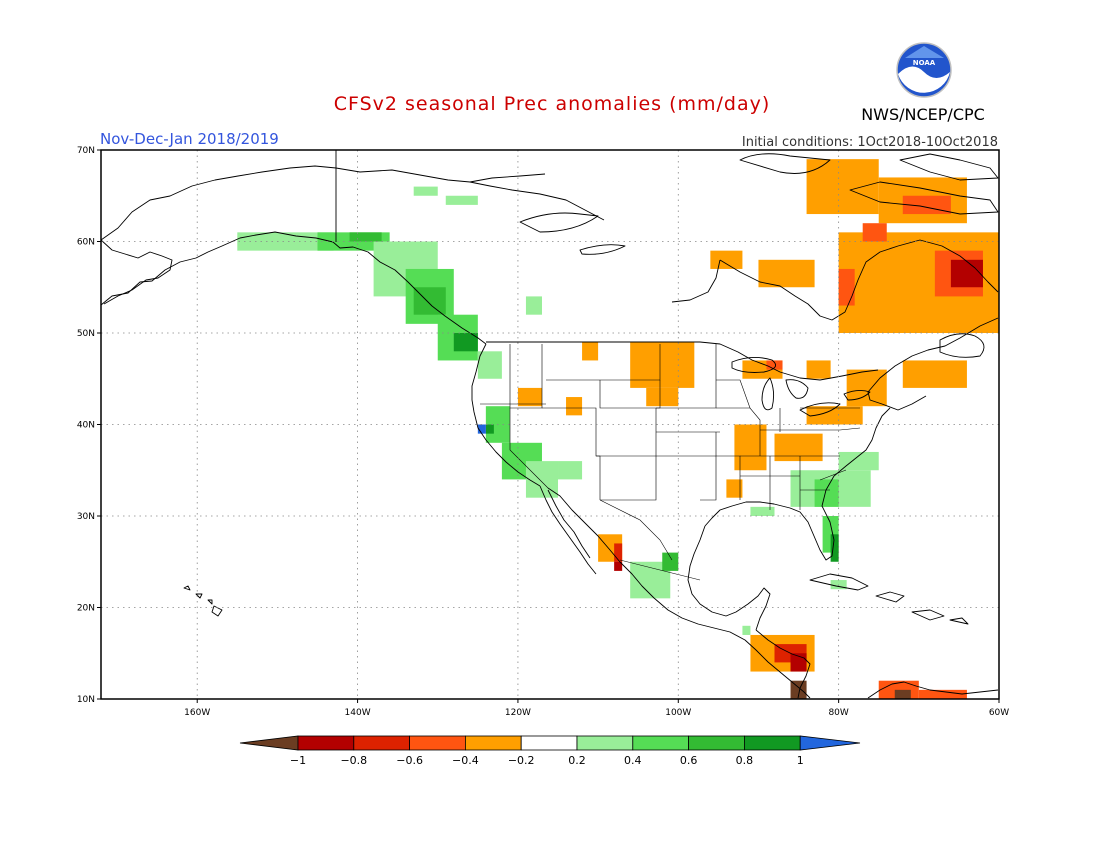 The height and width of the screenshot is (850, 1100). What do you see at coordinates (353, 760) in the screenshot?
I see `colorbar-label: −0.8` at bounding box center [353, 760].